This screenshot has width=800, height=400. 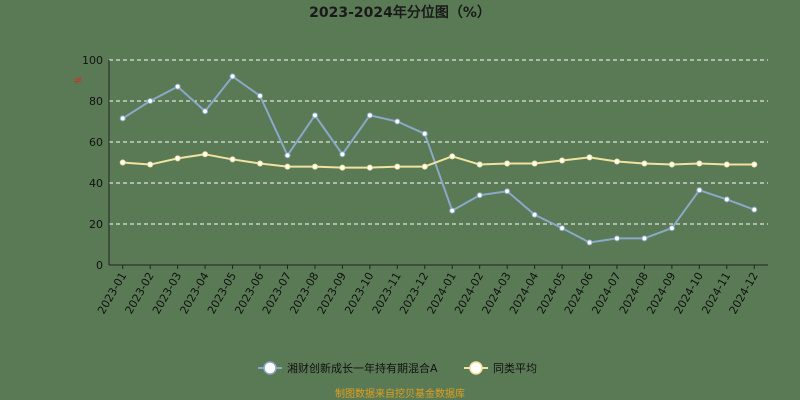 I want to click on y-tick-label: 20, so click(x=96, y=224).